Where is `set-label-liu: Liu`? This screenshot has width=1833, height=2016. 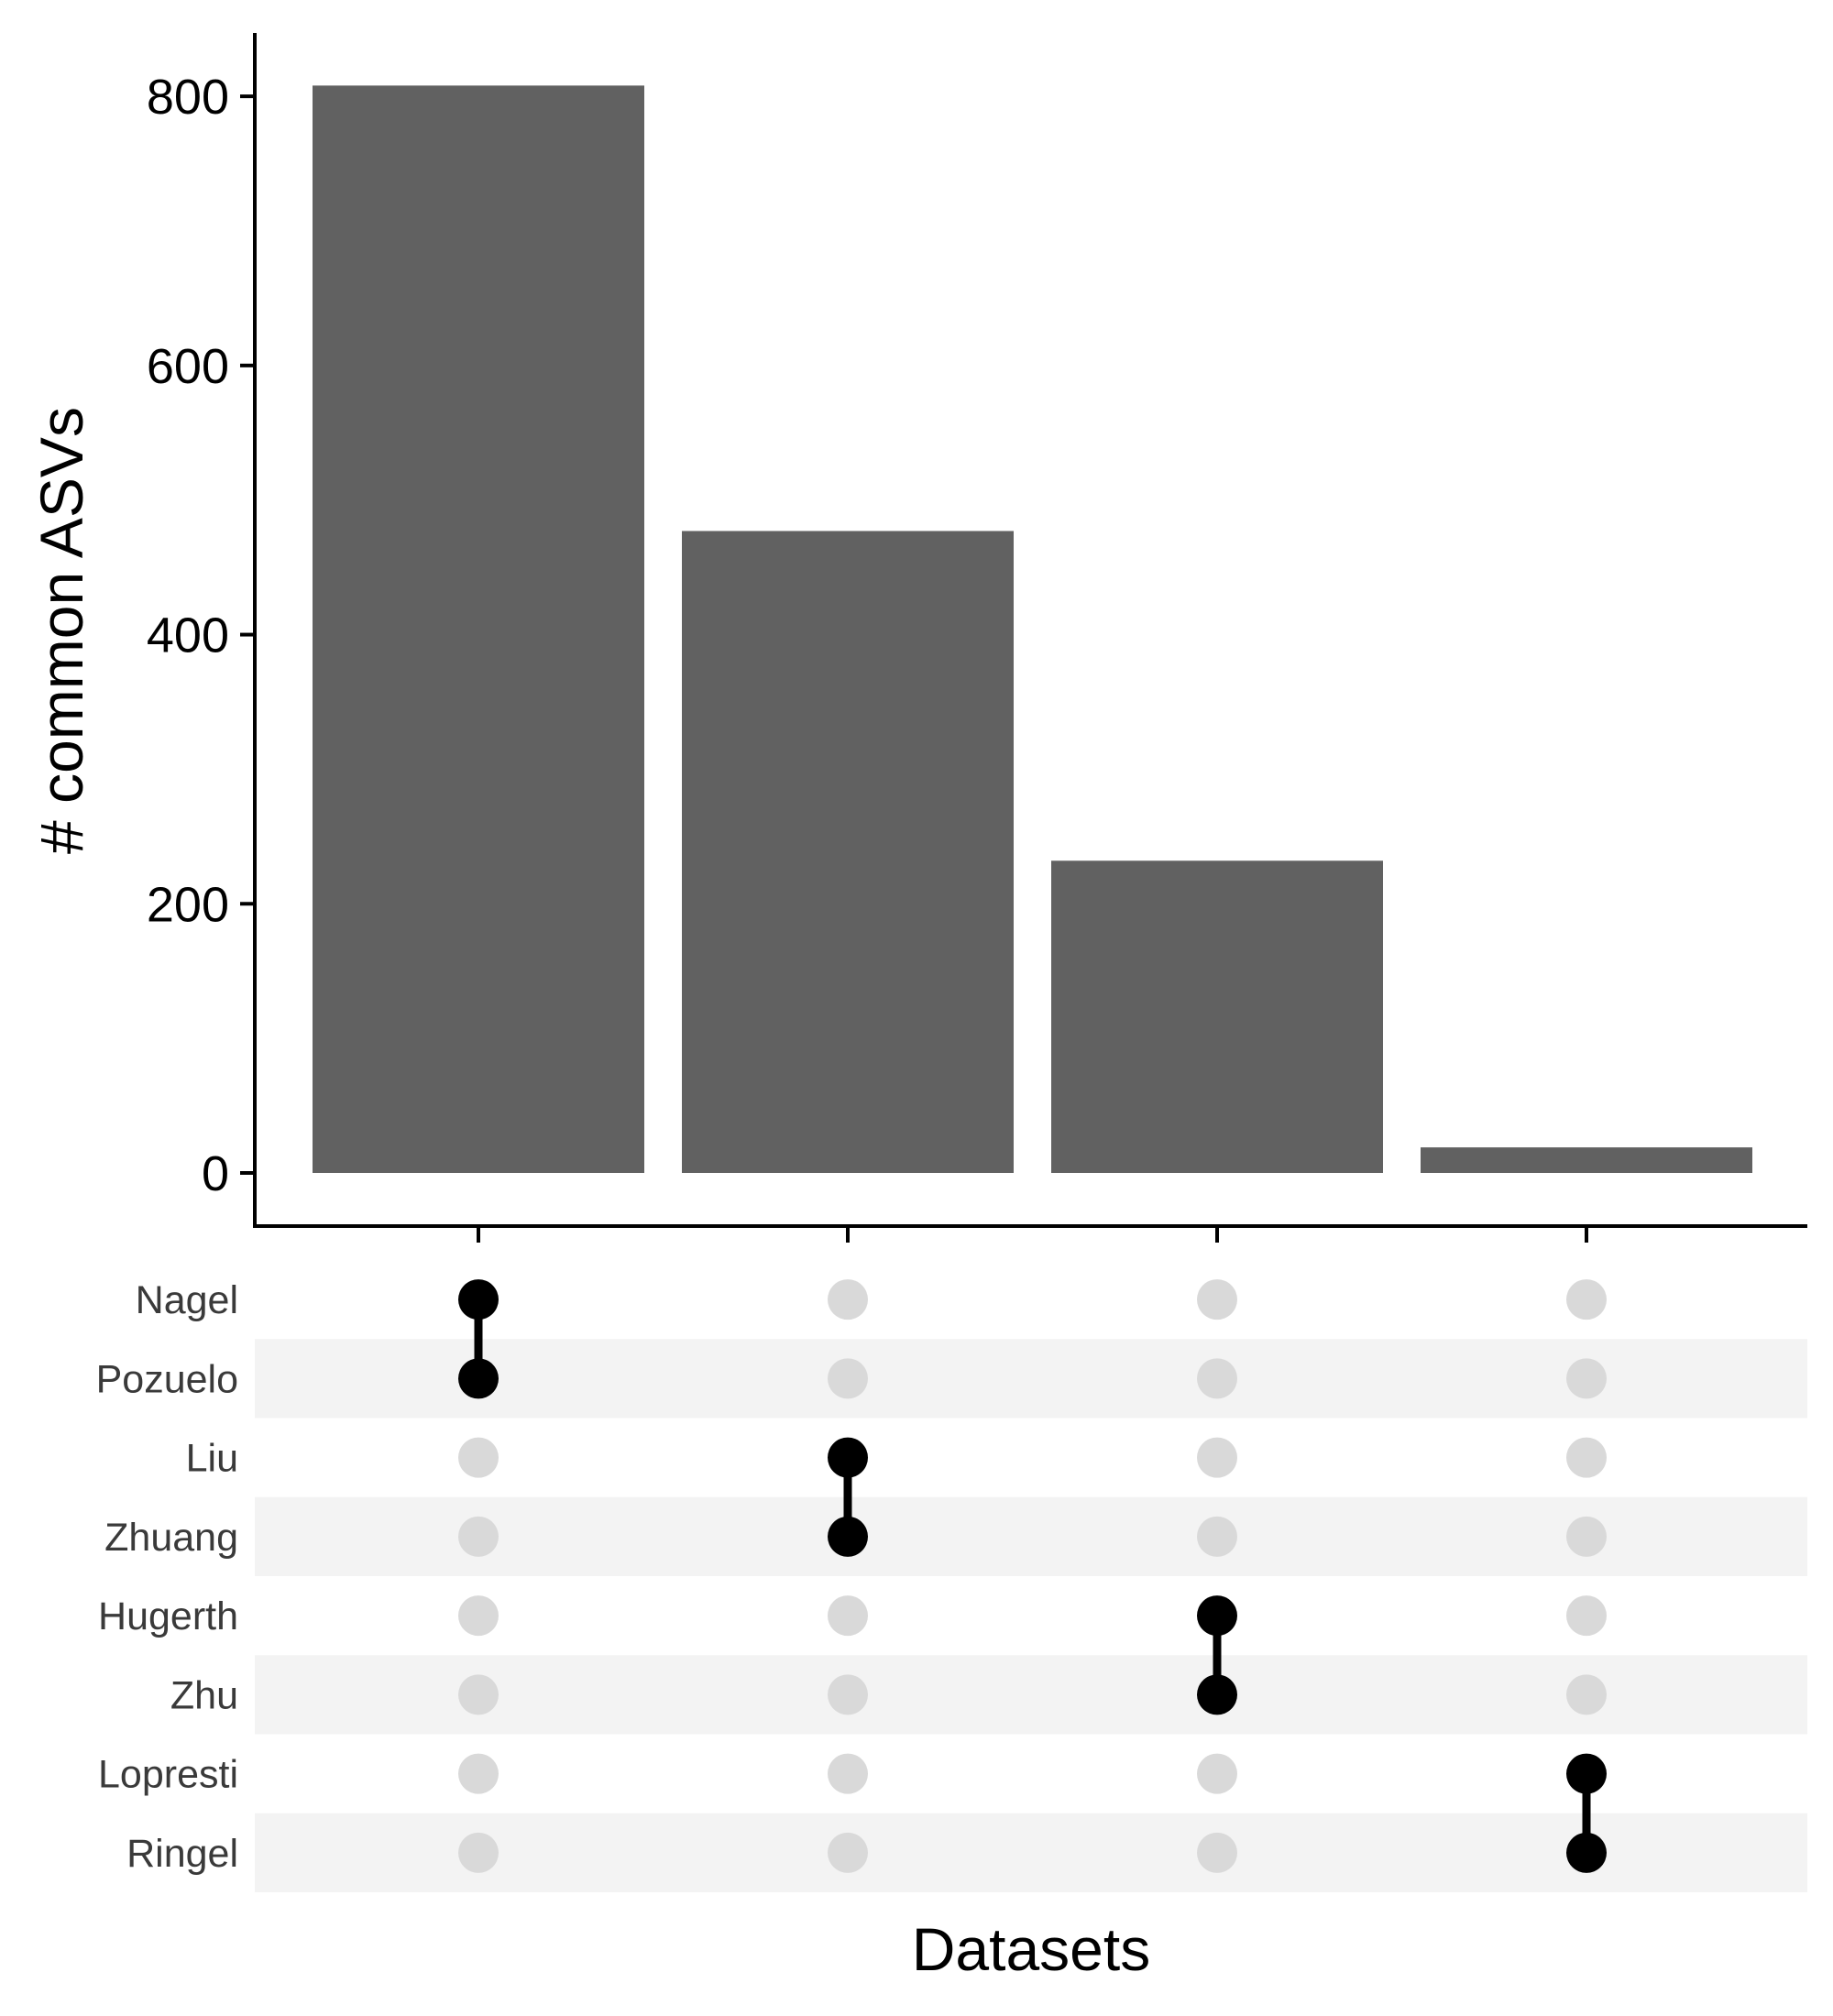
set-label-liu: Liu is located at coordinates (212, 1459).